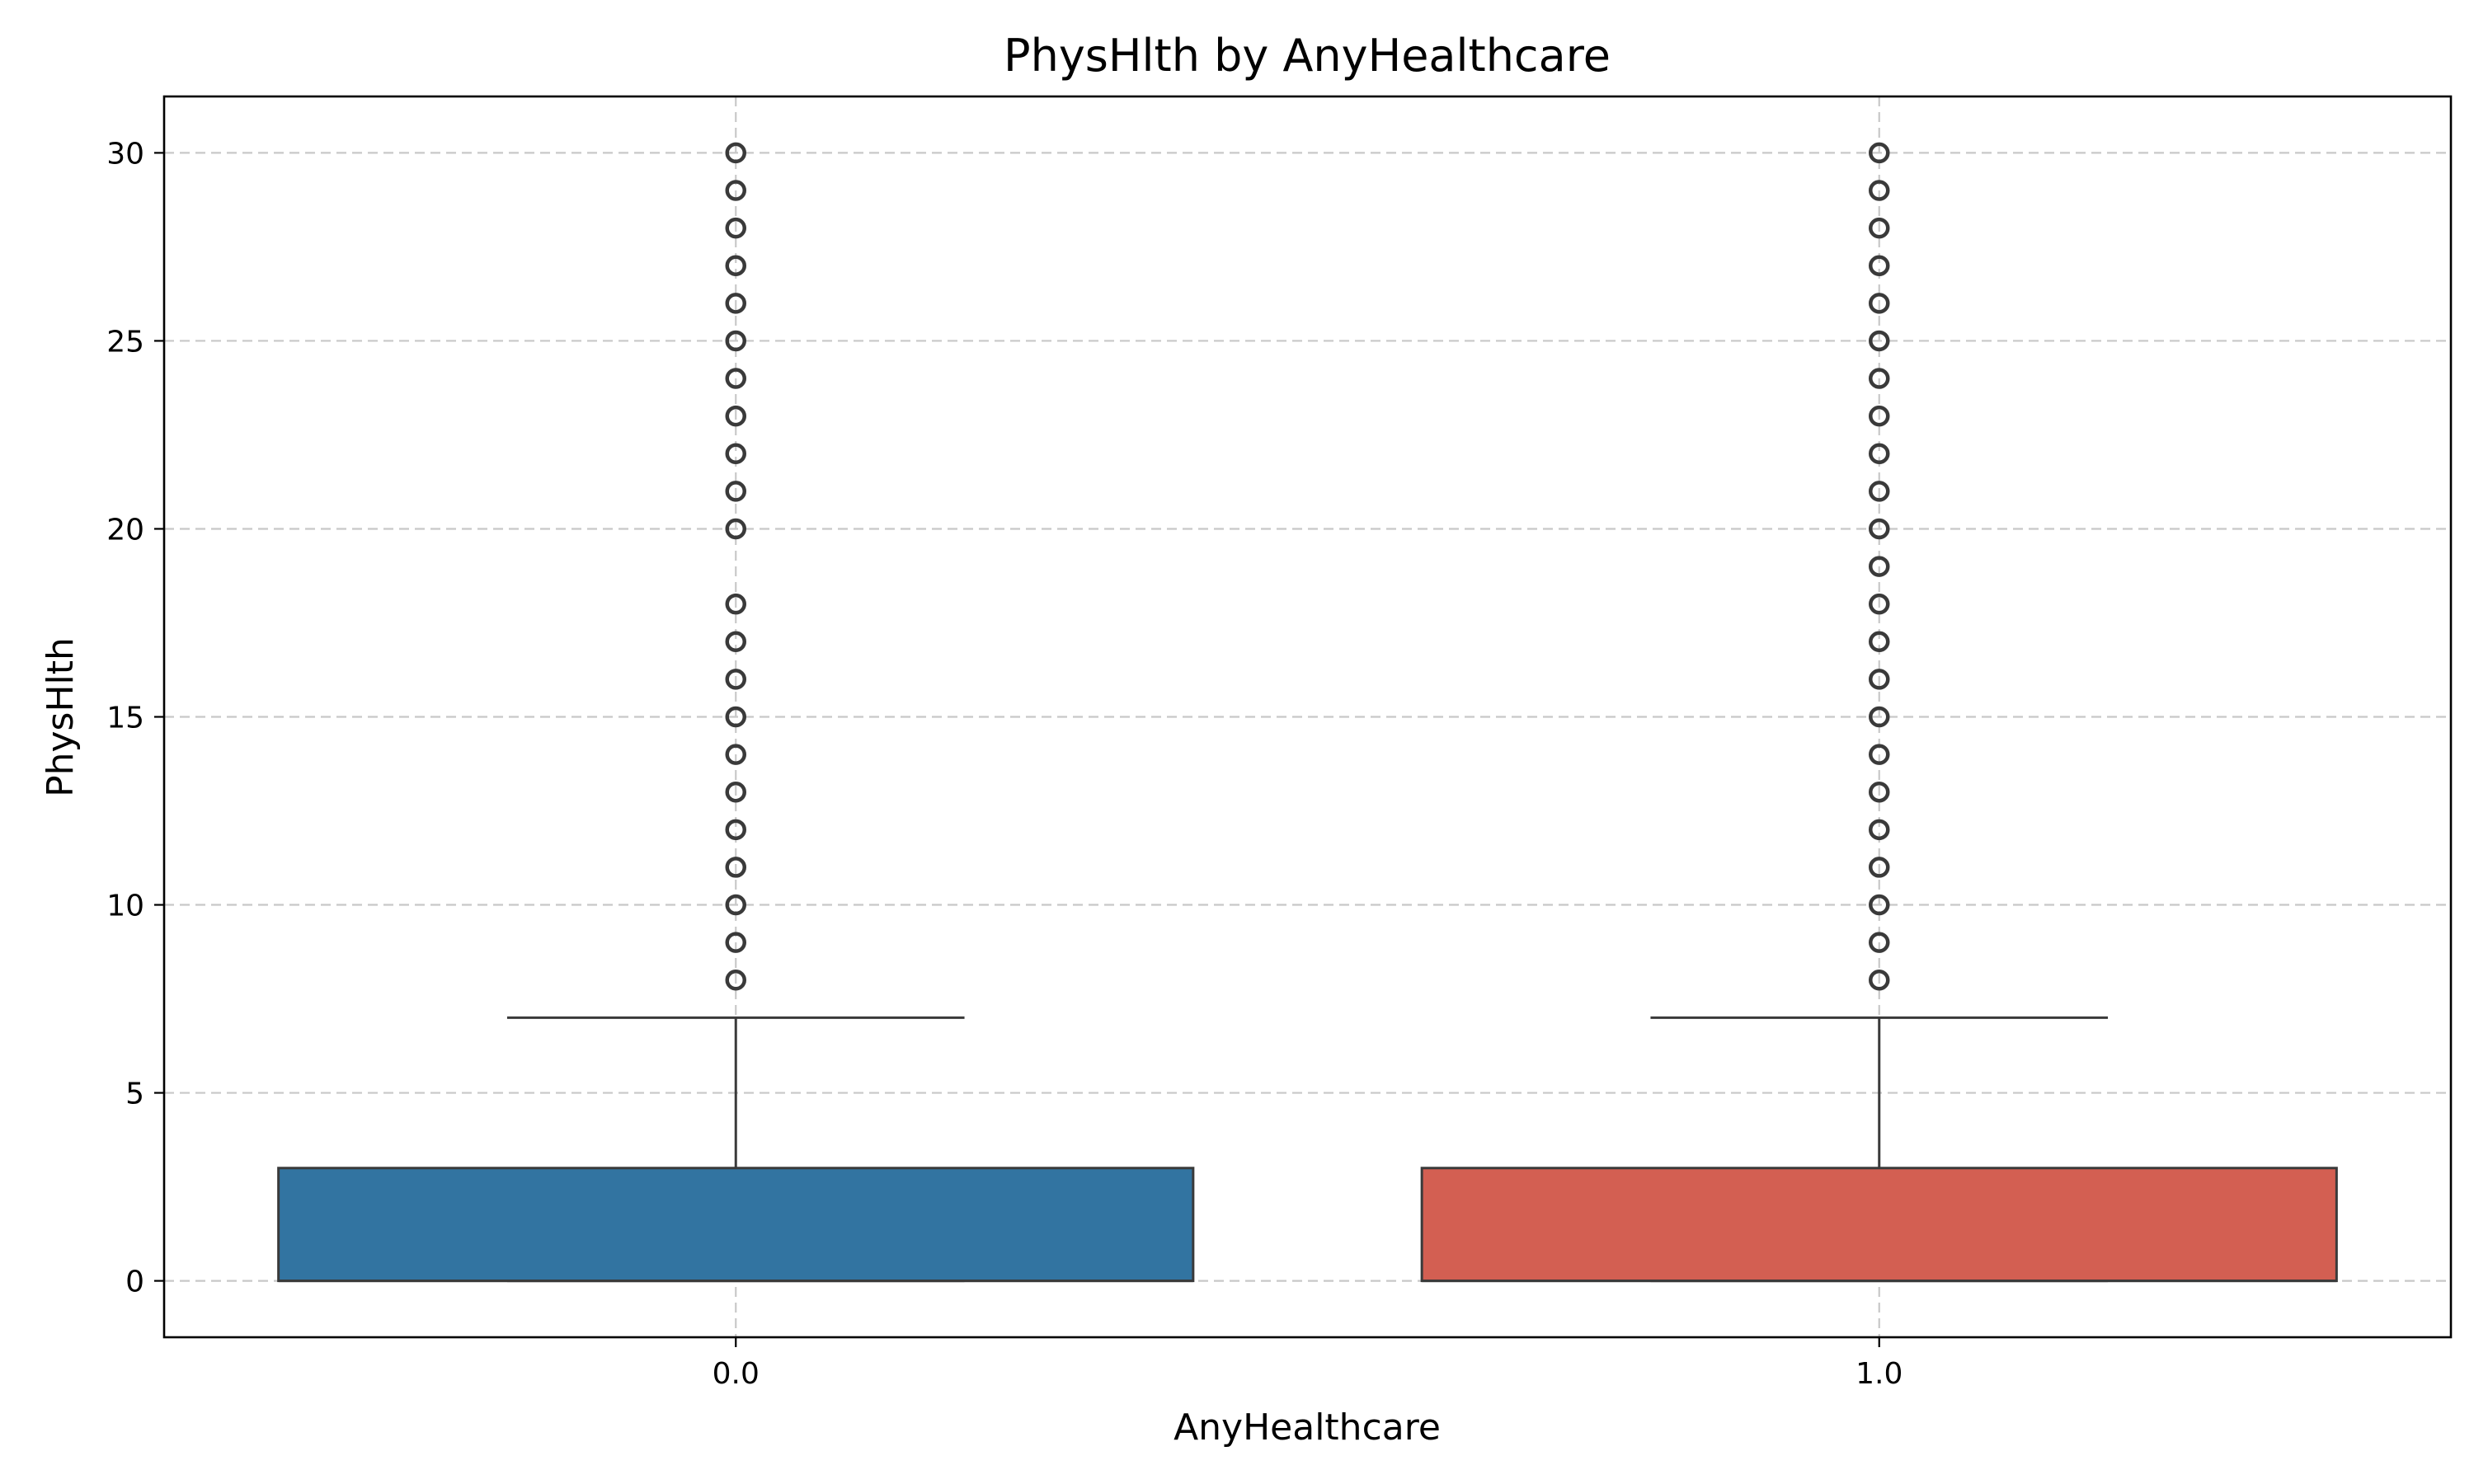  Describe the element at coordinates (125, 906) in the screenshot. I see `y-tick-label: 10` at that location.